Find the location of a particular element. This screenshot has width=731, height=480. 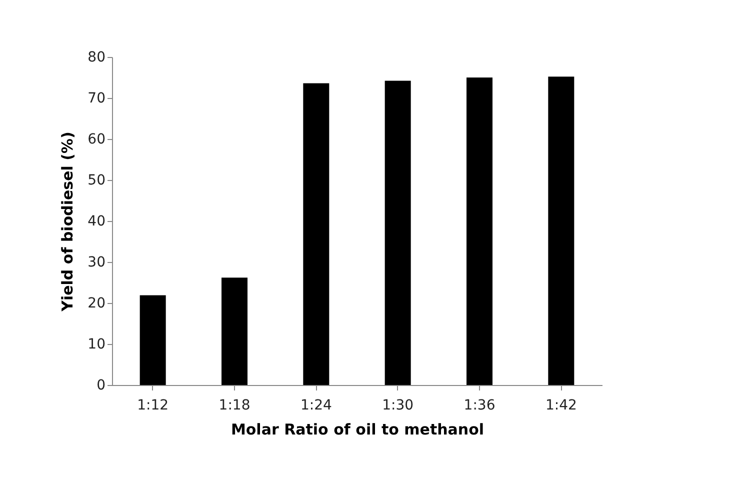

y-tick-label: 10 is located at coordinates (97, 344).